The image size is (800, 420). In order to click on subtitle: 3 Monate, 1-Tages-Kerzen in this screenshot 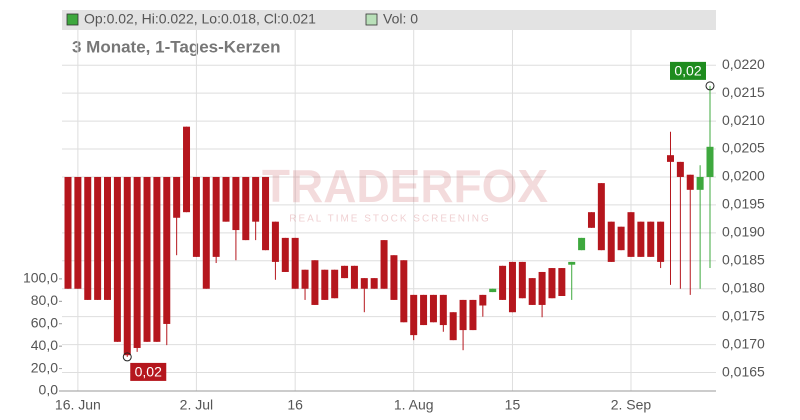, I will do `click(176, 46)`.